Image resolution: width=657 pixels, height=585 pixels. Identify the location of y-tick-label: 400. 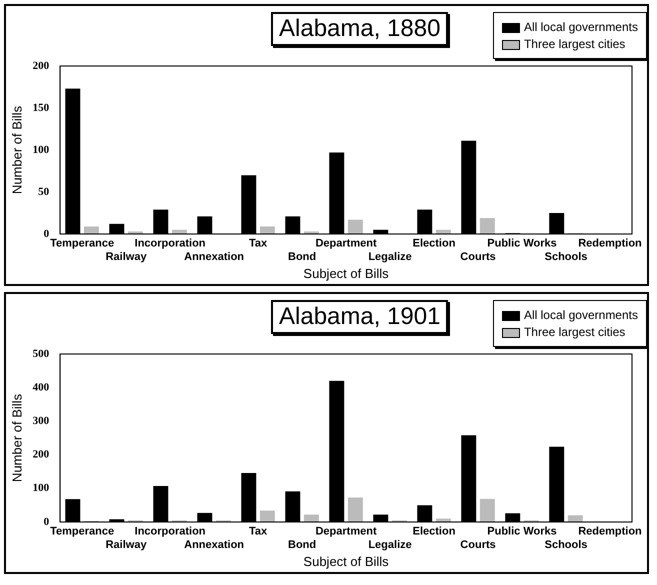
(41, 387).